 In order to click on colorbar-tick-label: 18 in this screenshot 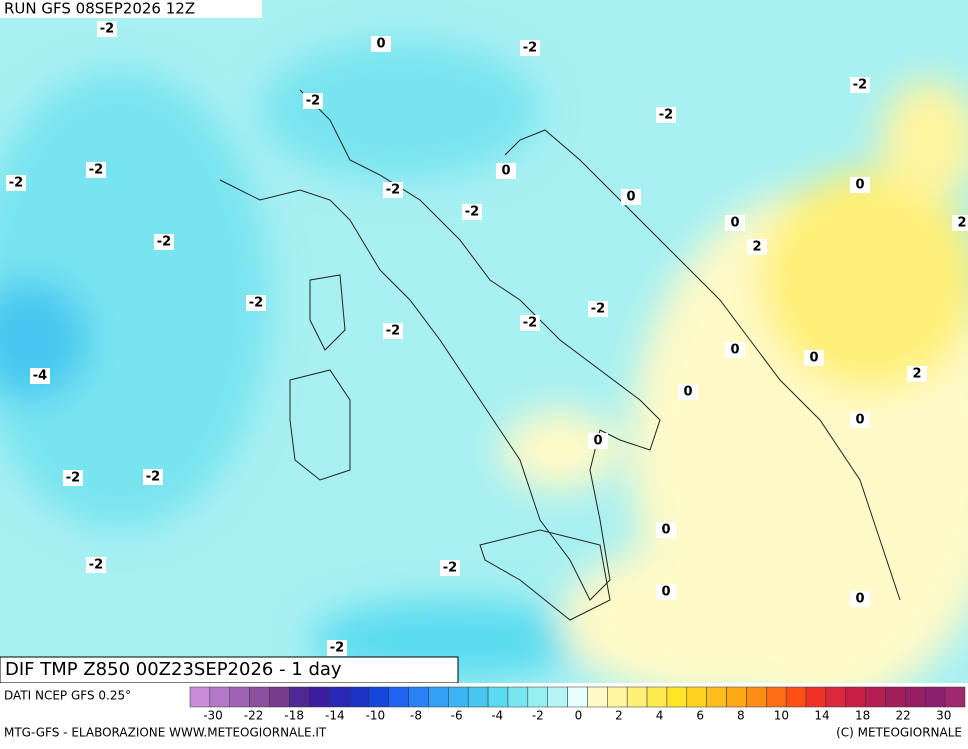, I will do `click(862, 716)`.